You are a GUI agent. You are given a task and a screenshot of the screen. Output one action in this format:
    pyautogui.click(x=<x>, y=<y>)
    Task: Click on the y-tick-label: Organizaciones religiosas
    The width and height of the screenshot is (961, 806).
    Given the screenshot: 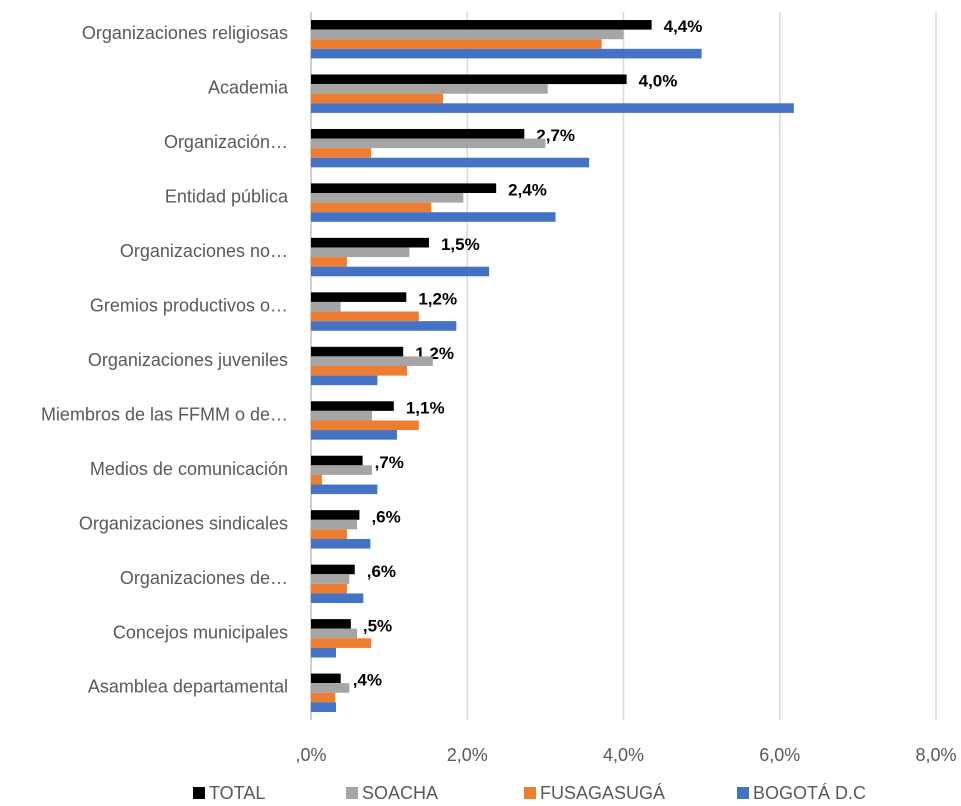 What is the action you would take?
    pyautogui.click(x=185, y=33)
    